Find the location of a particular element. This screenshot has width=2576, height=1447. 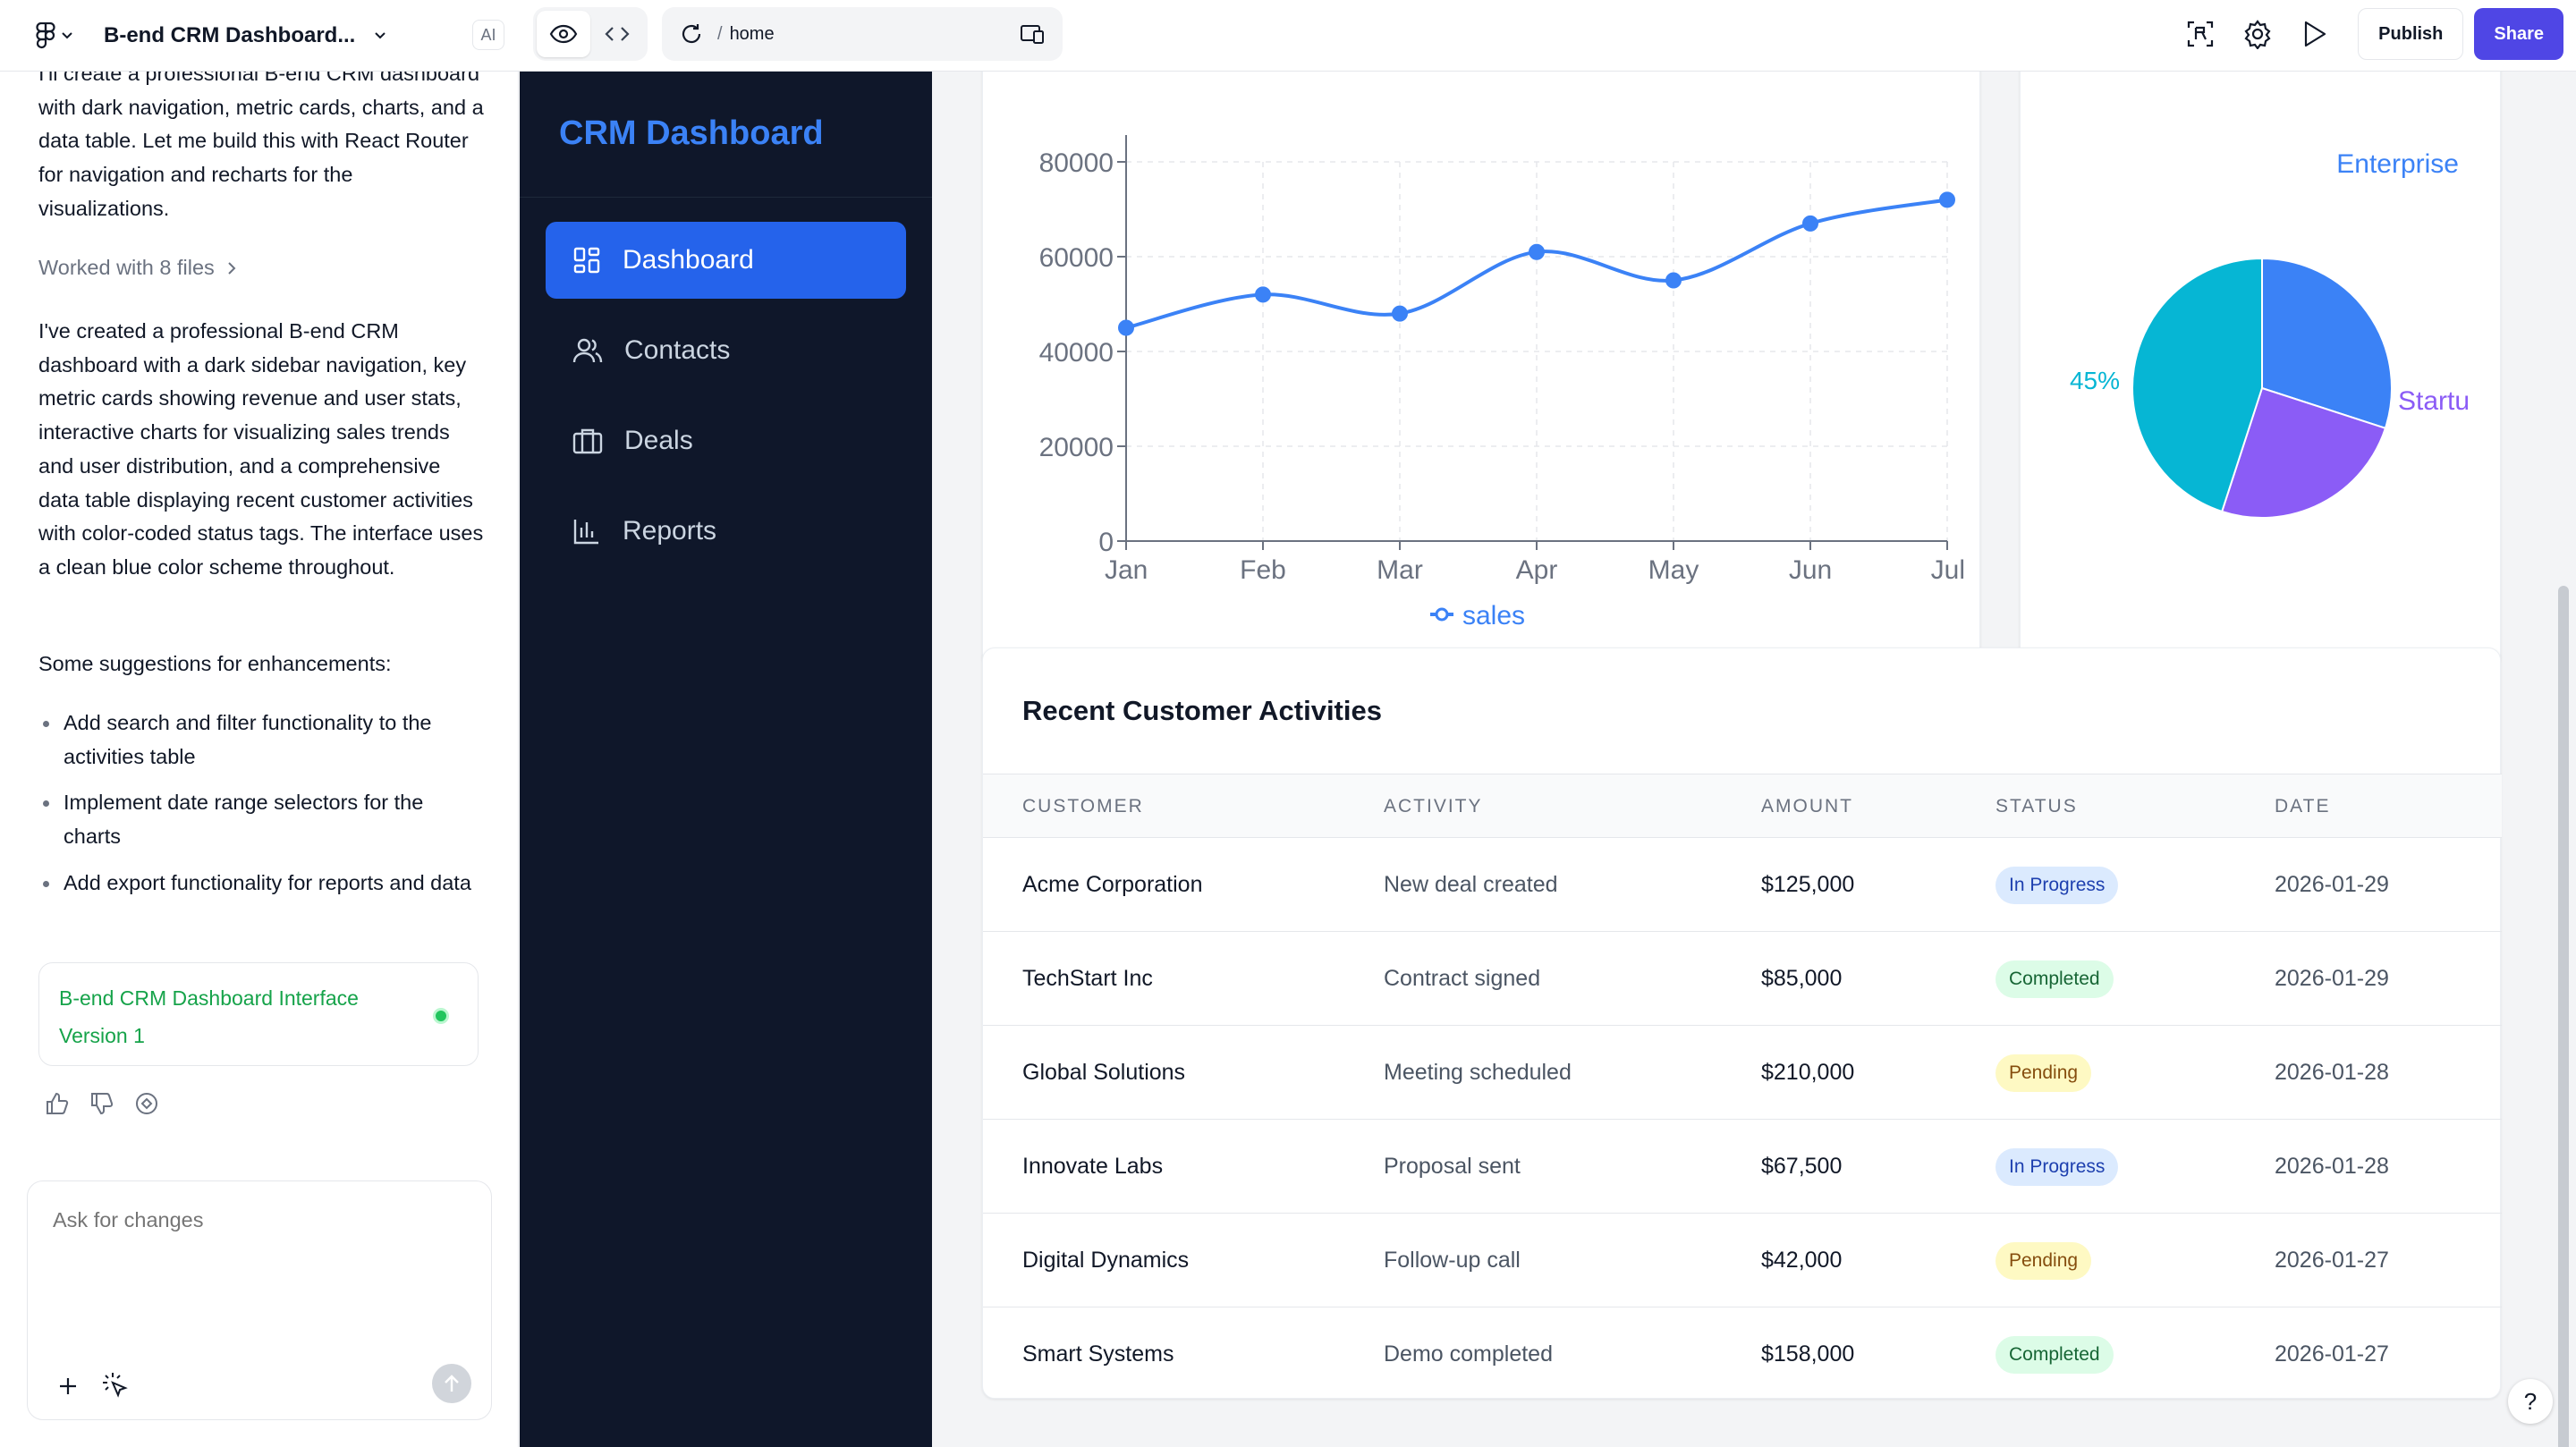

chevron-right-icon is located at coordinates (232, 268).